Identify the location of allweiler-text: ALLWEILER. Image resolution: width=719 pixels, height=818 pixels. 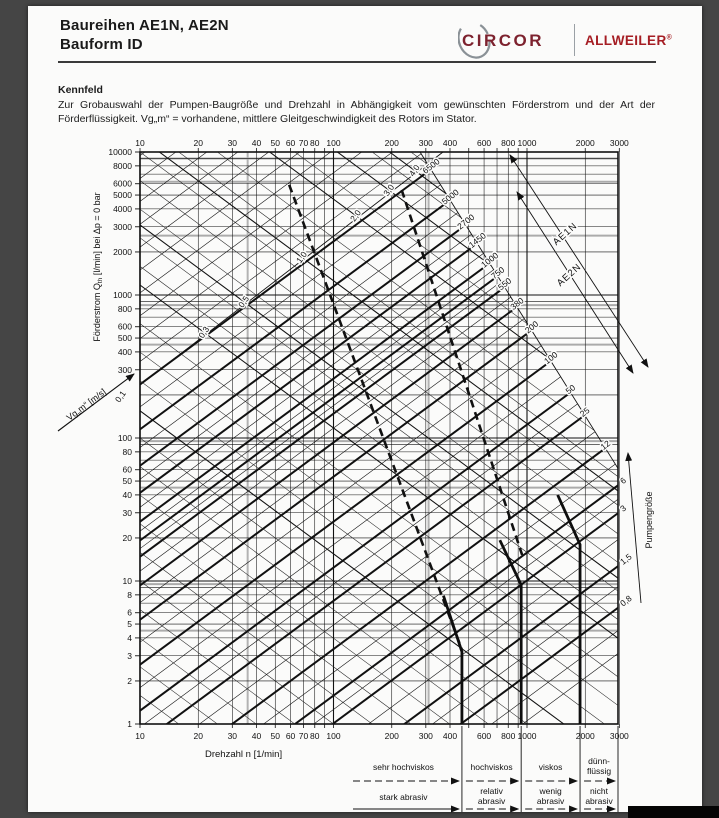
(626, 40).